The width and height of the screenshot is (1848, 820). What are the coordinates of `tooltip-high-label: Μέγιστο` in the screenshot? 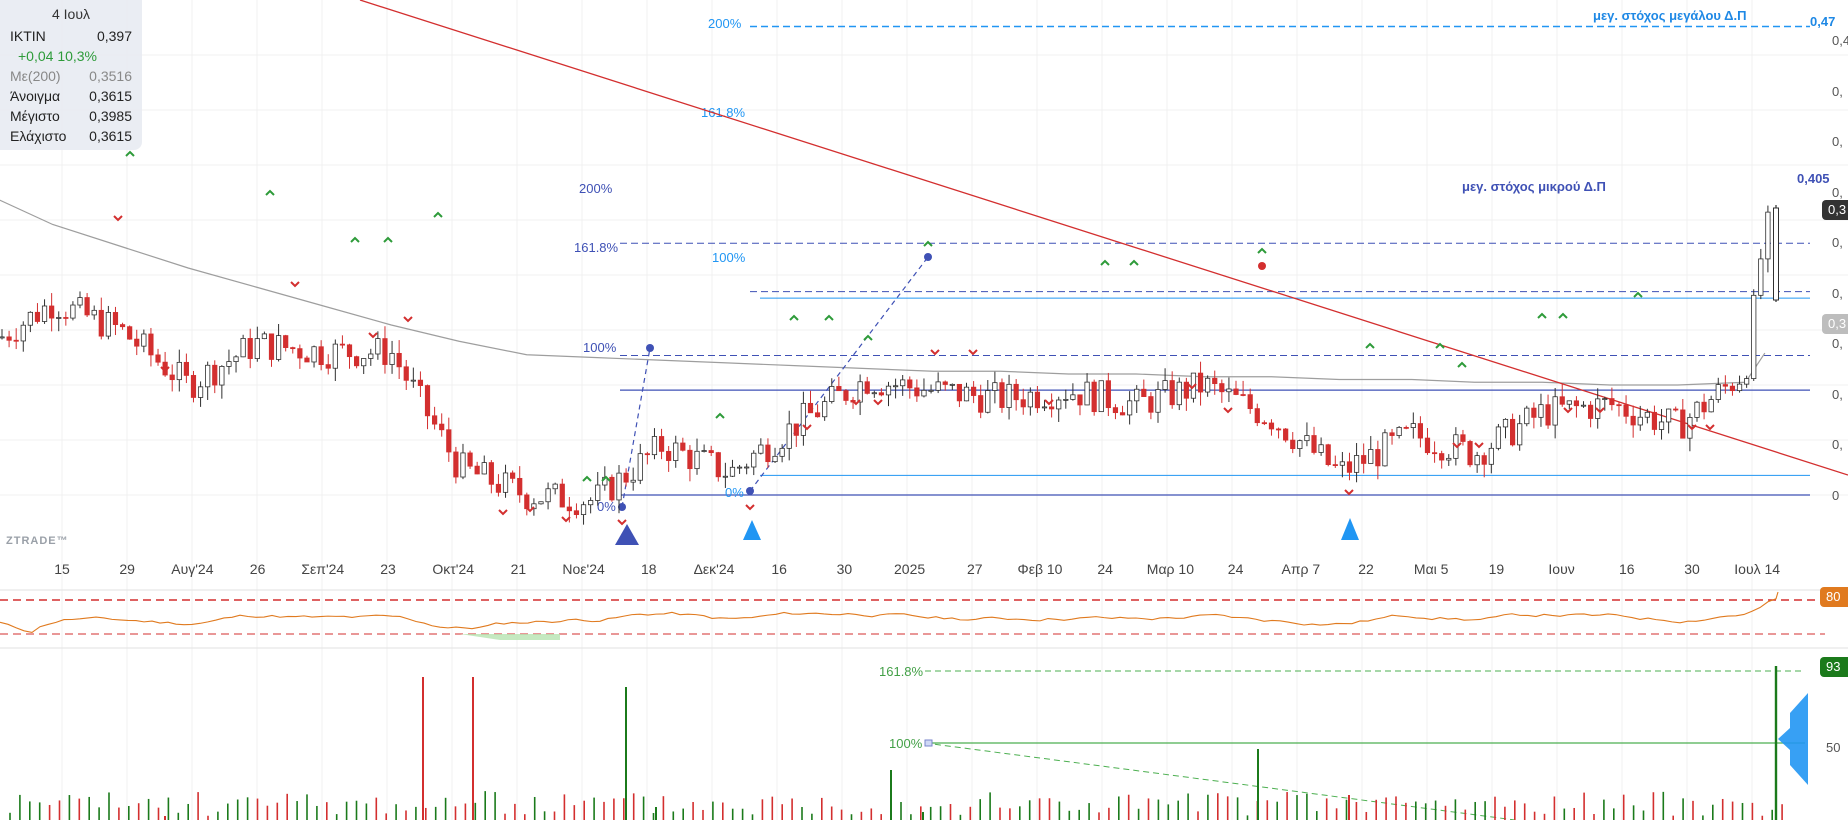 It's located at (35, 116).